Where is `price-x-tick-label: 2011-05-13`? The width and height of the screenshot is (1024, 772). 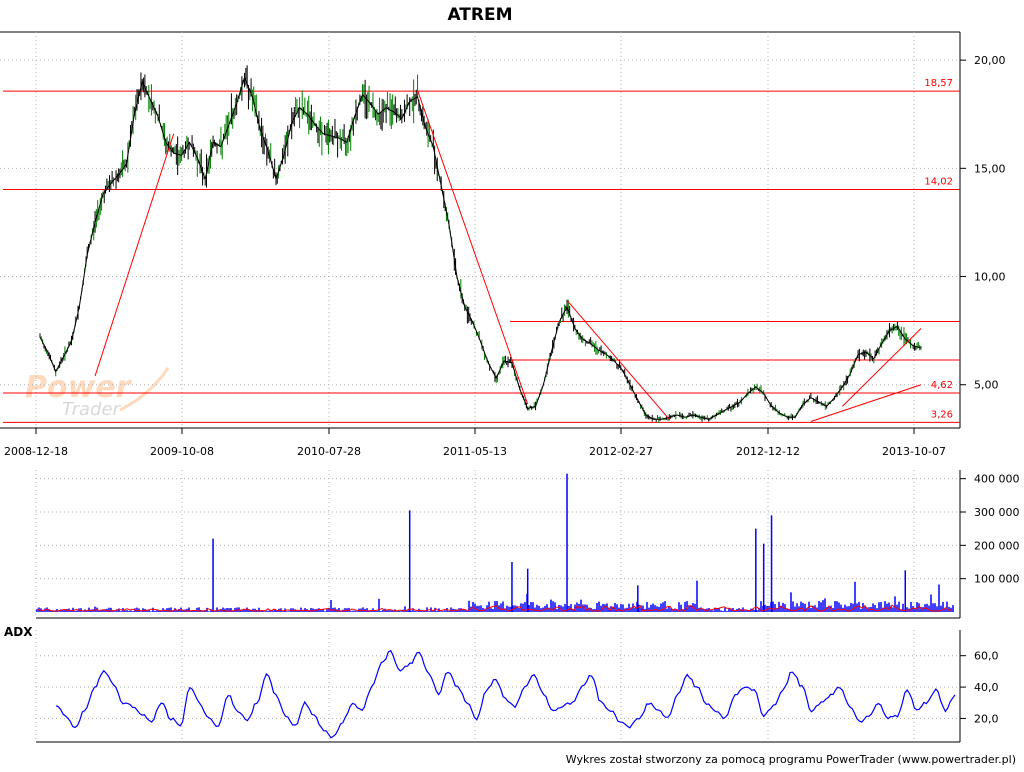 price-x-tick-label: 2011-05-13 is located at coordinates (475, 451).